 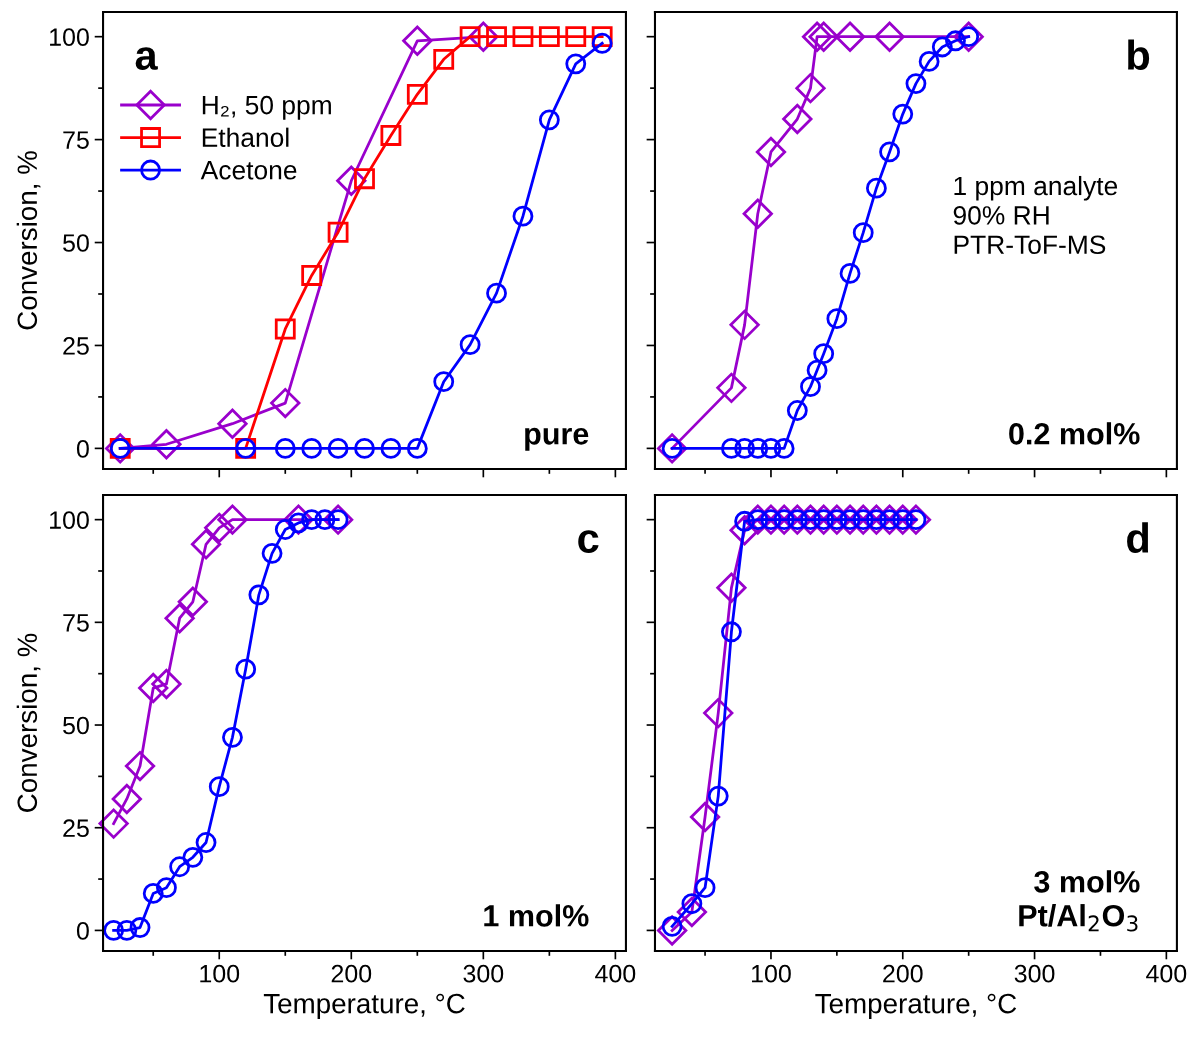 I want to click on legend-label: Ethanol, so click(x=245, y=137).